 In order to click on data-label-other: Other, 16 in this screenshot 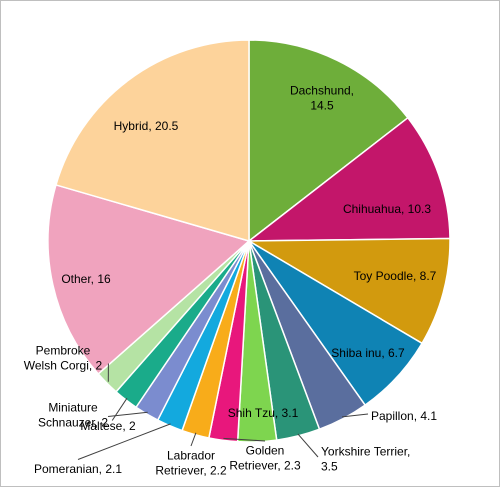, I will do `click(86, 279)`.